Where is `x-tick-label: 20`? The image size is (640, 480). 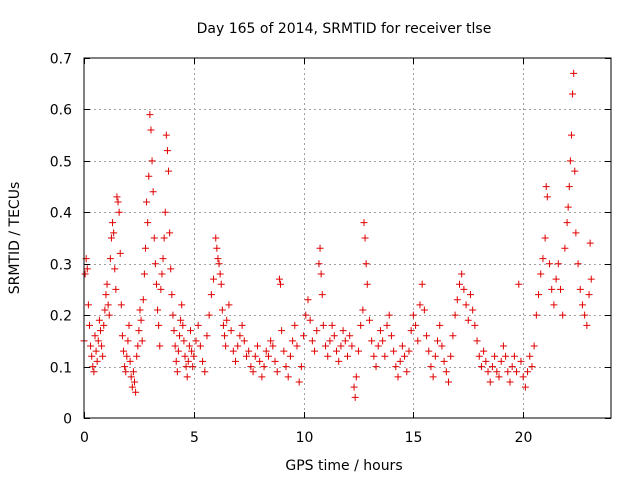 x-tick-label: 20 is located at coordinates (524, 438).